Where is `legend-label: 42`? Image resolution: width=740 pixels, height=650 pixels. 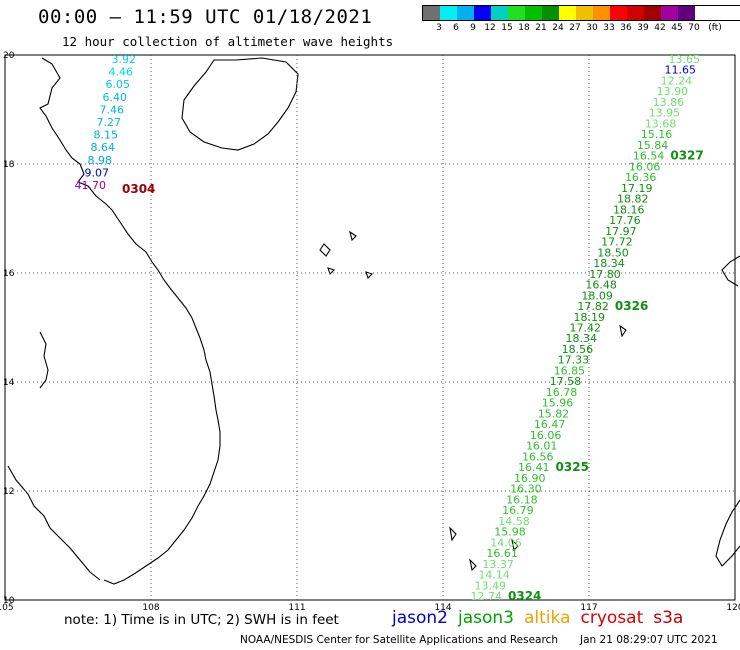 legend-label: 42 is located at coordinates (660, 28).